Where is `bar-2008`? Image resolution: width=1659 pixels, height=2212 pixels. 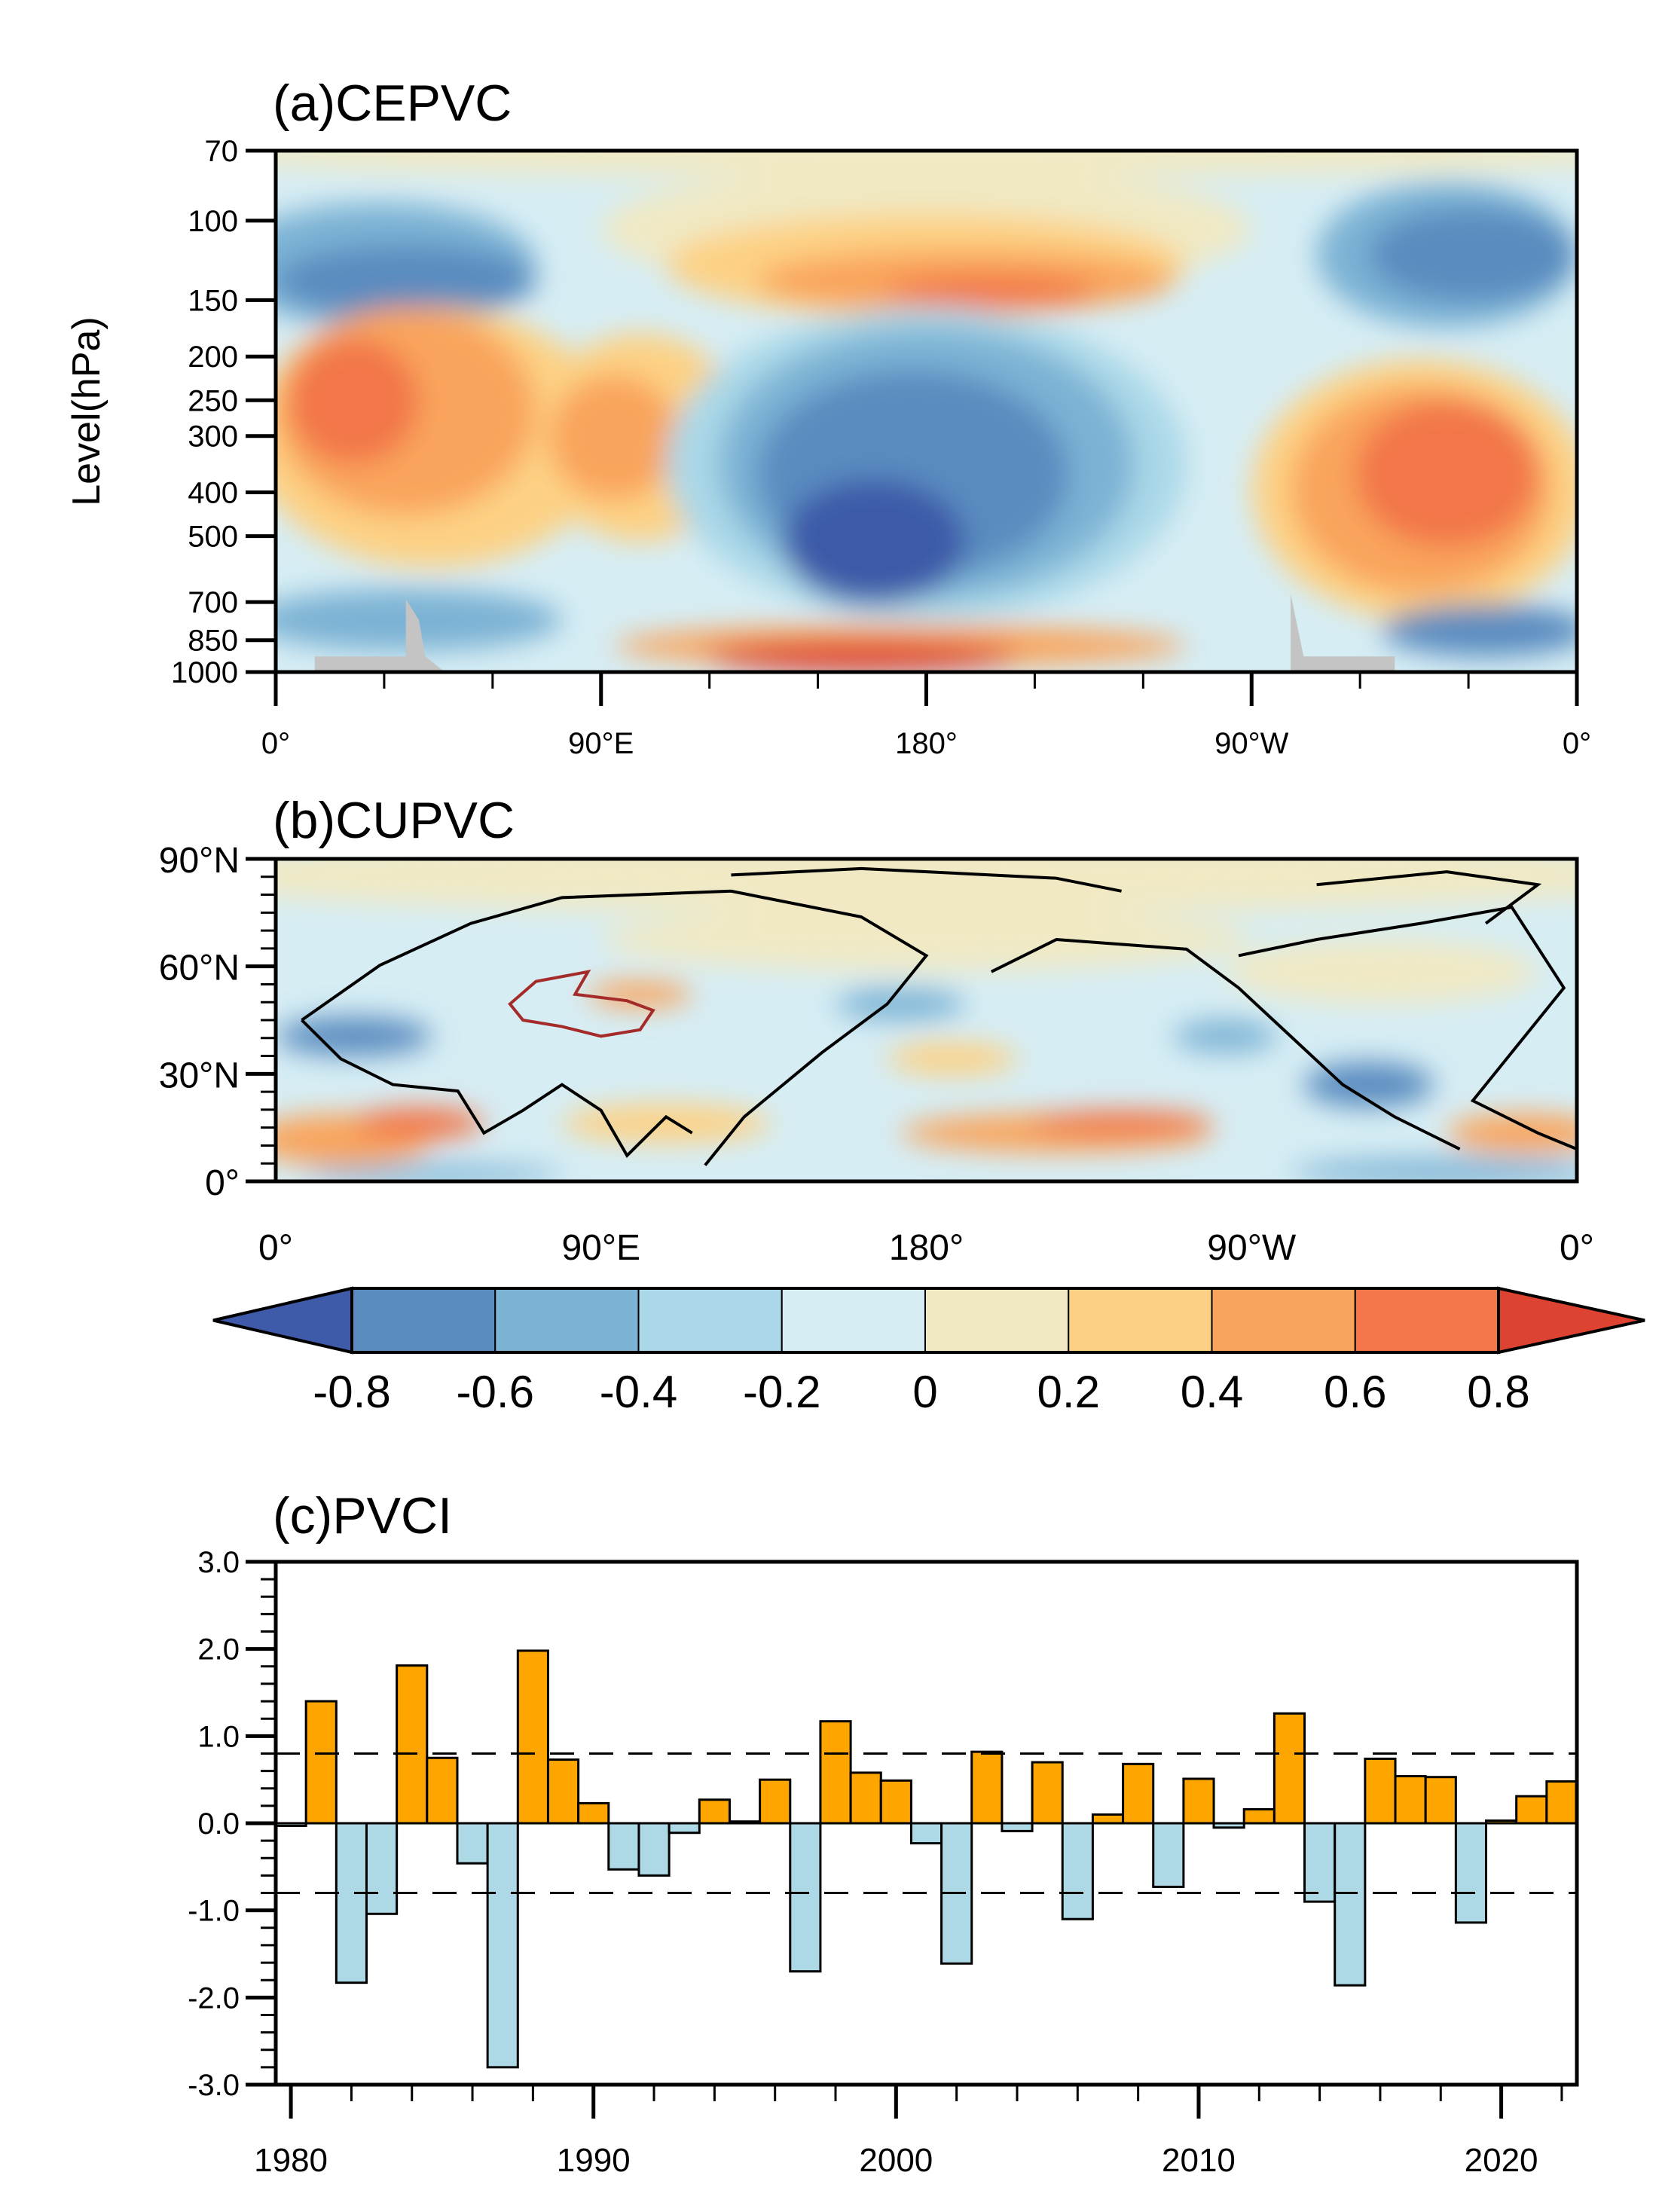
bar-2008 is located at coordinates (1138, 1793).